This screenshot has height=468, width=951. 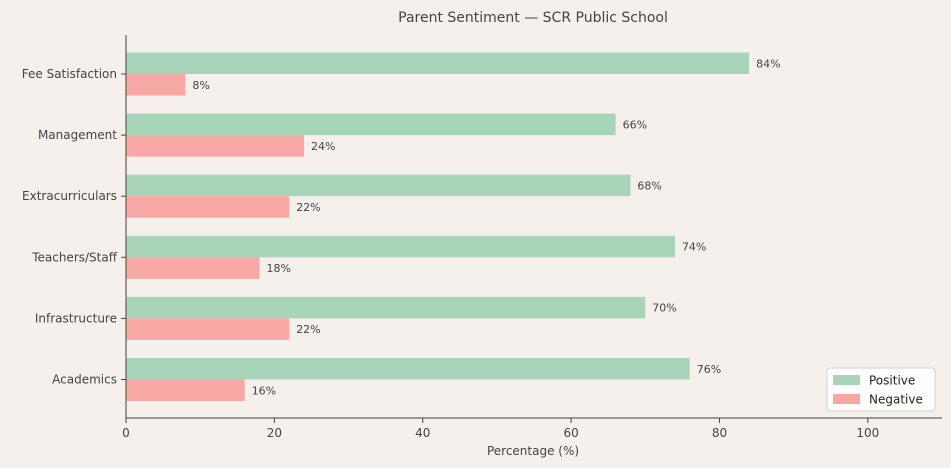 What do you see at coordinates (533, 18) in the screenshot?
I see `chart-title: Parent Sentiment — SCR Public School` at bounding box center [533, 18].